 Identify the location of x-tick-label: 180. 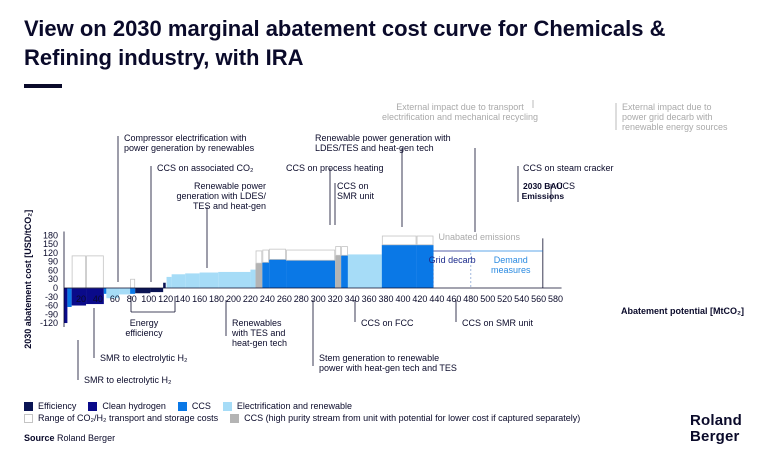
(216, 299).